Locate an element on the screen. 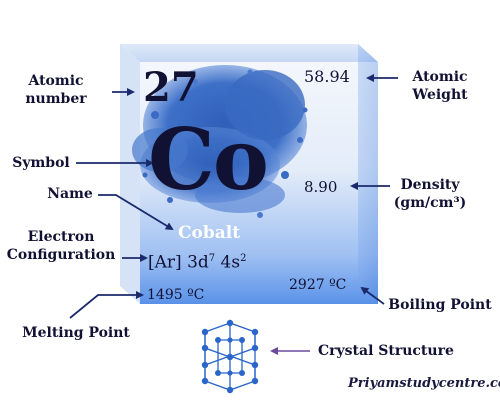 The height and width of the screenshot is (400, 500). density-value: 8.90 is located at coordinates (321, 187).